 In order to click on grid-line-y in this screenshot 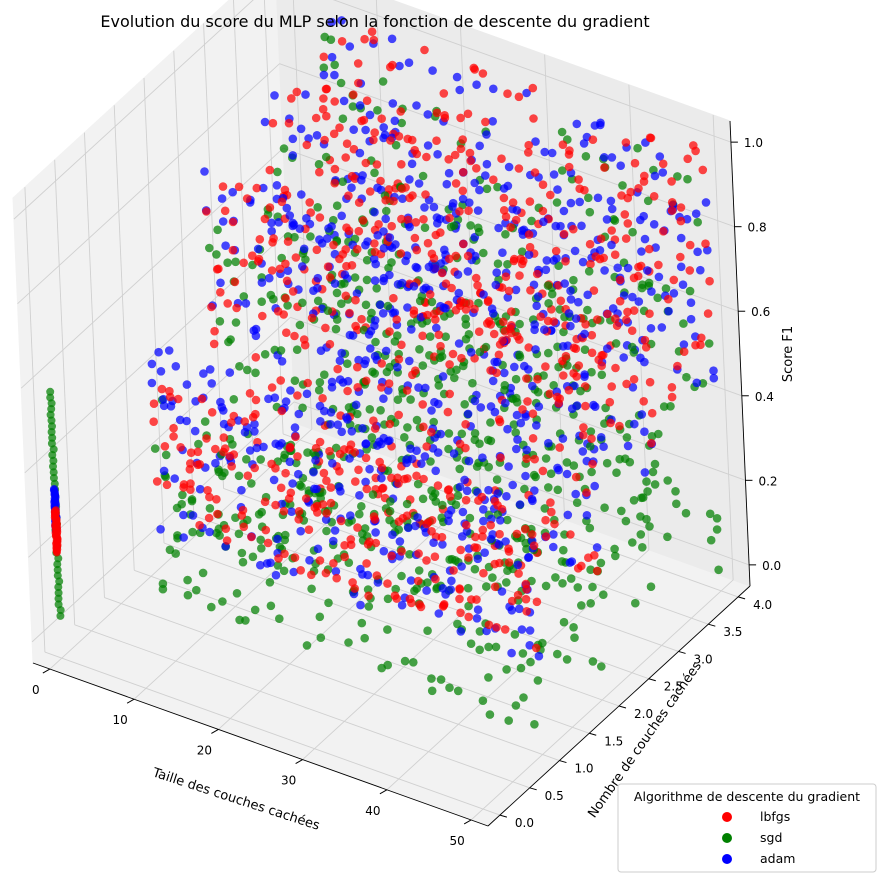, I will do `click(510, 515)`.